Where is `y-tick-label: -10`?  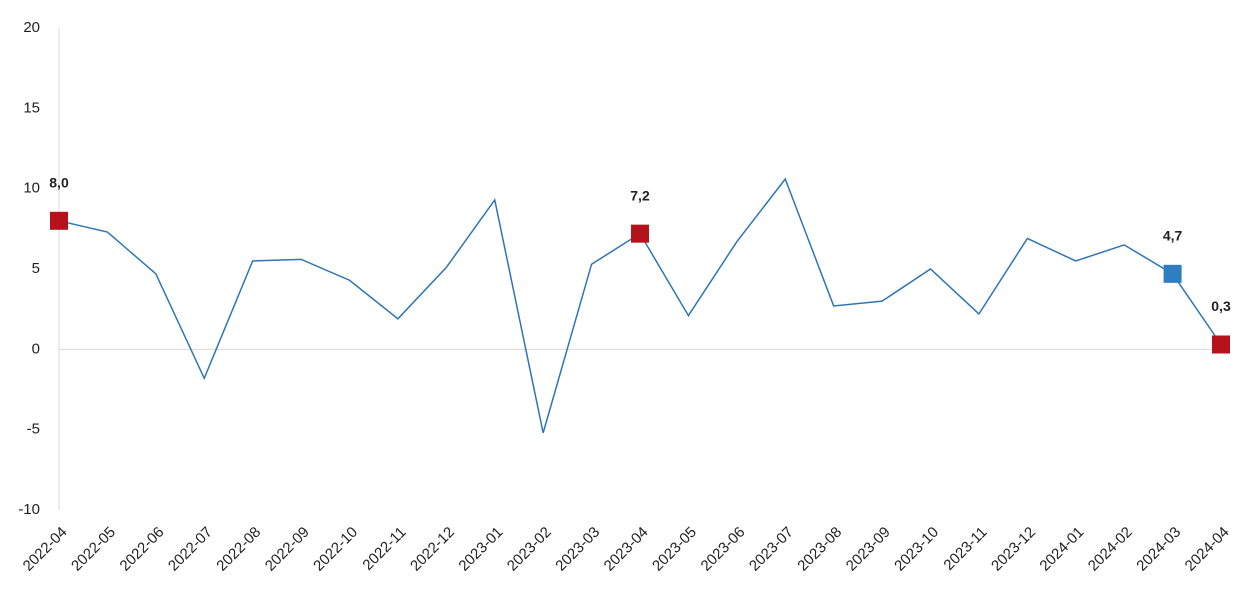
y-tick-label: -10 is located at coordinates (29, 509).